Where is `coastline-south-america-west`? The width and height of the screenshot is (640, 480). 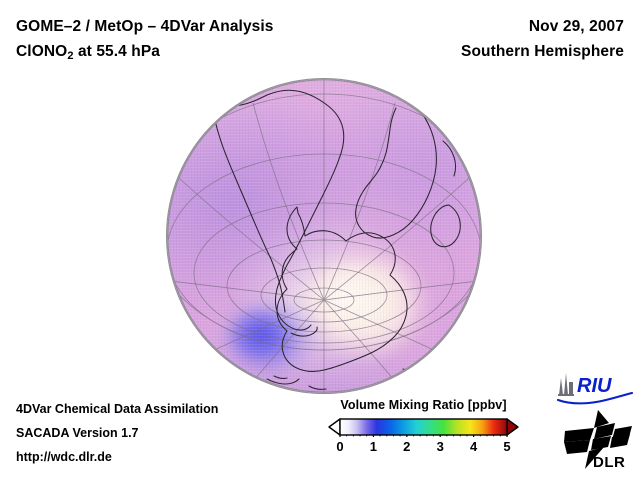 coastline-south-america-west is located at coordinates (248, 205).